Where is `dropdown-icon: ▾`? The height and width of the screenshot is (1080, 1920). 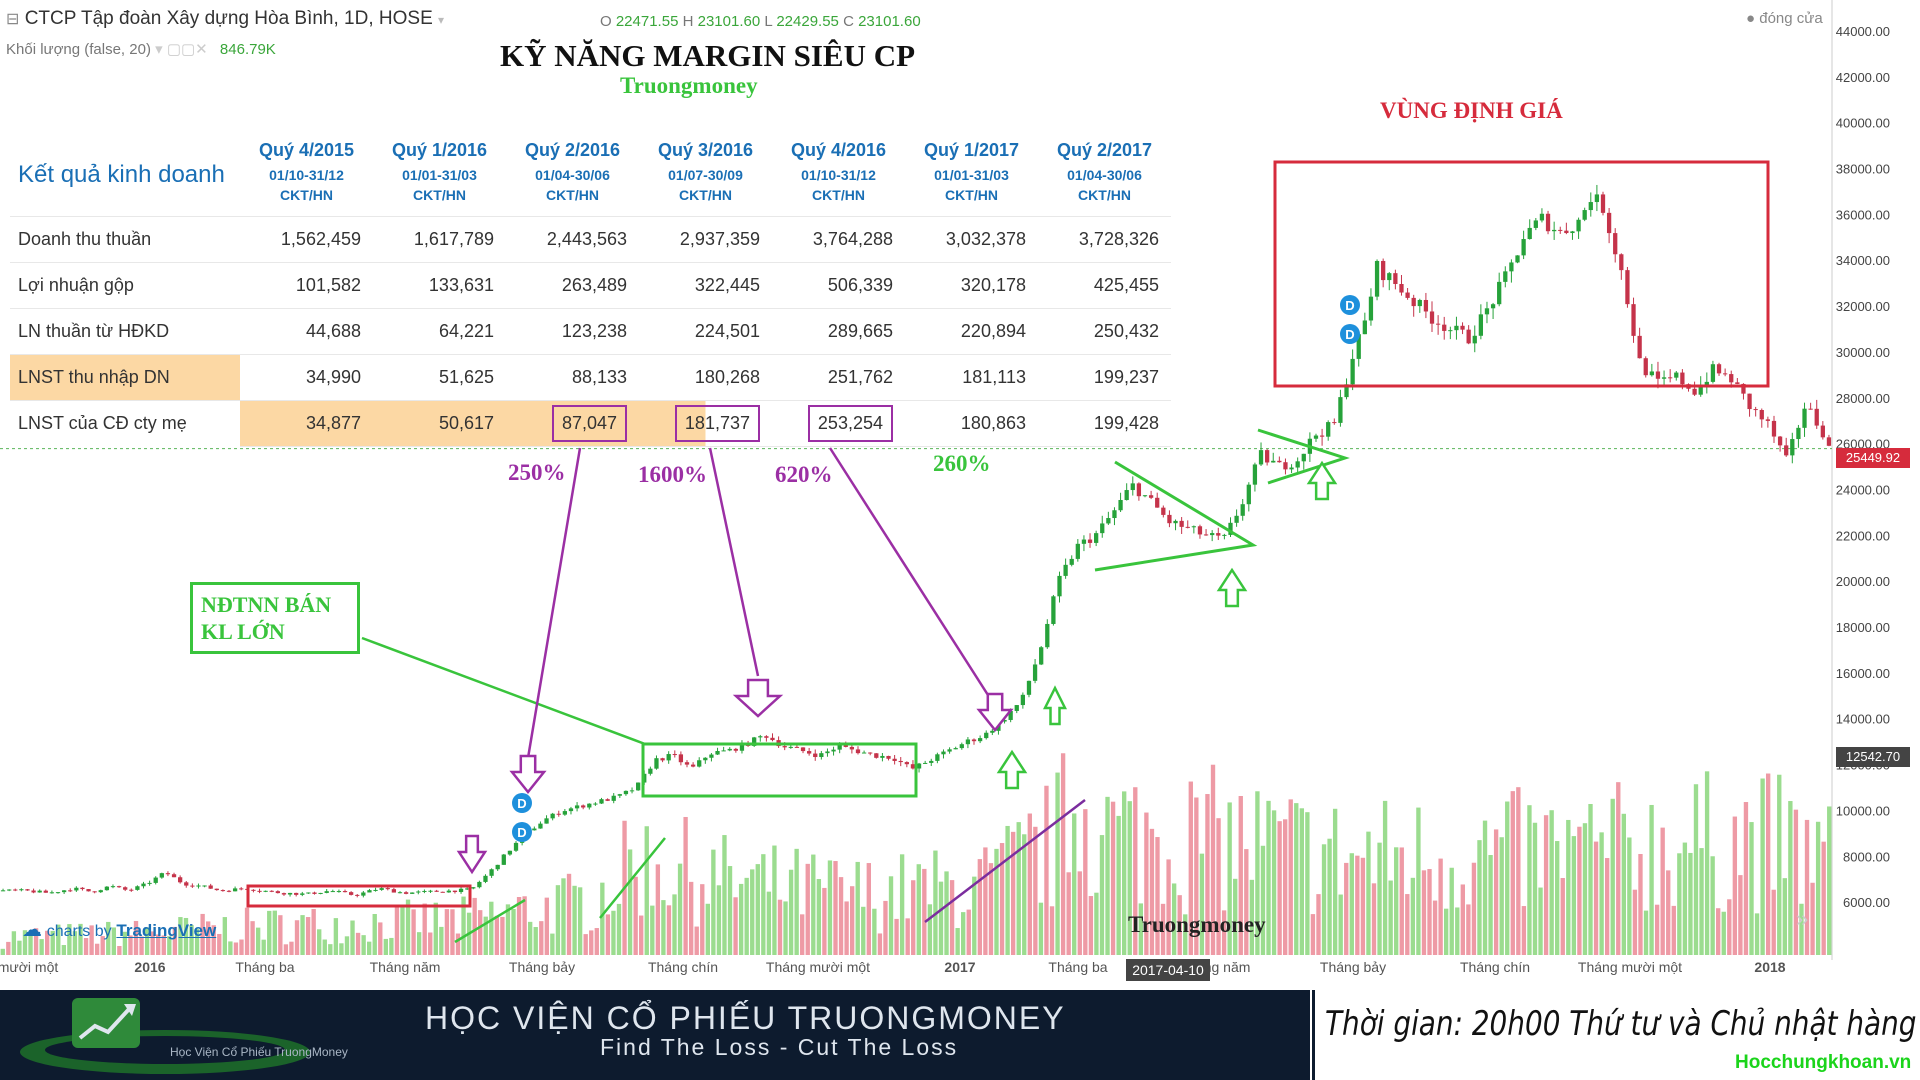
dropdown-icon: ▾ is located at coordinates (441, 20).